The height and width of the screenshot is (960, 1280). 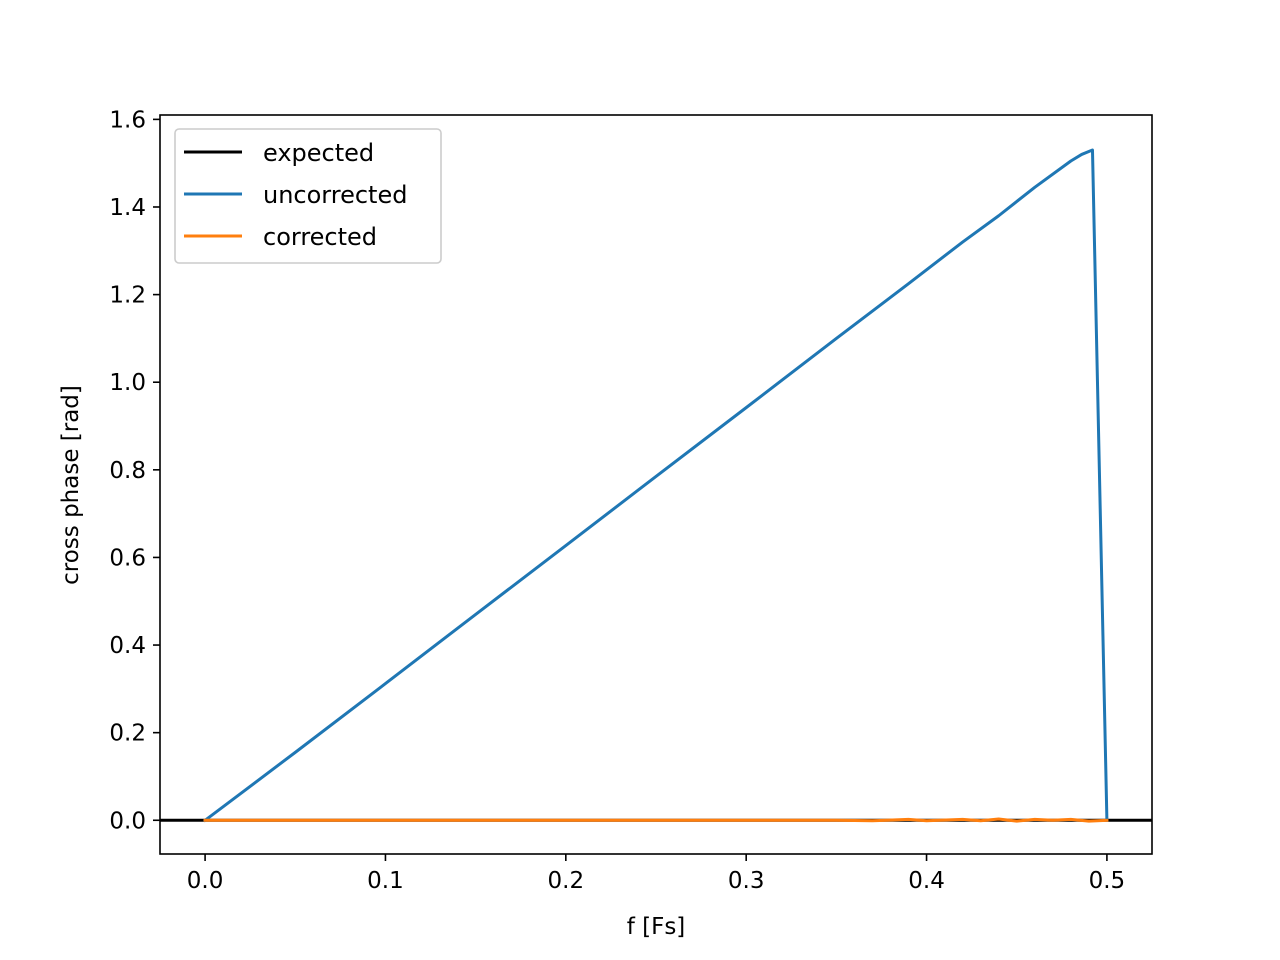 I want to click on legend-label-corrected: corrected, so click(x=320, y=237).